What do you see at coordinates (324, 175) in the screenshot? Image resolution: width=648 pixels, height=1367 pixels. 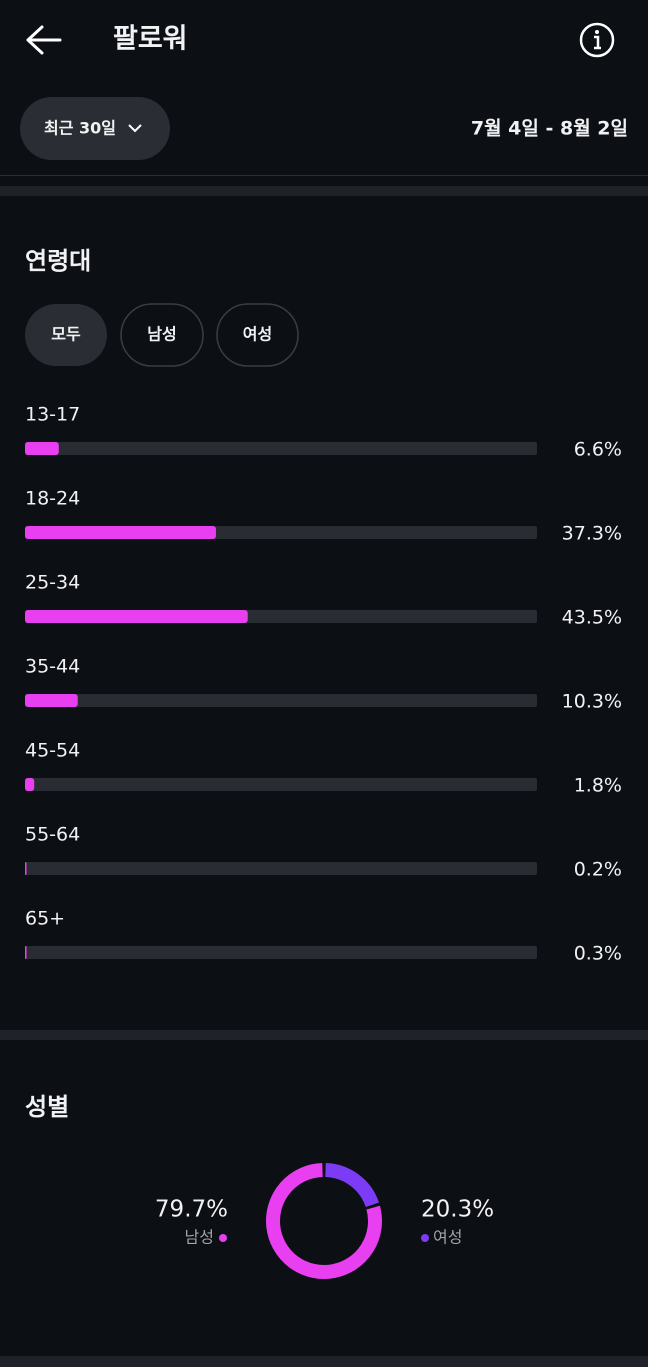 I see `divider` at bounding box center [324, 175].